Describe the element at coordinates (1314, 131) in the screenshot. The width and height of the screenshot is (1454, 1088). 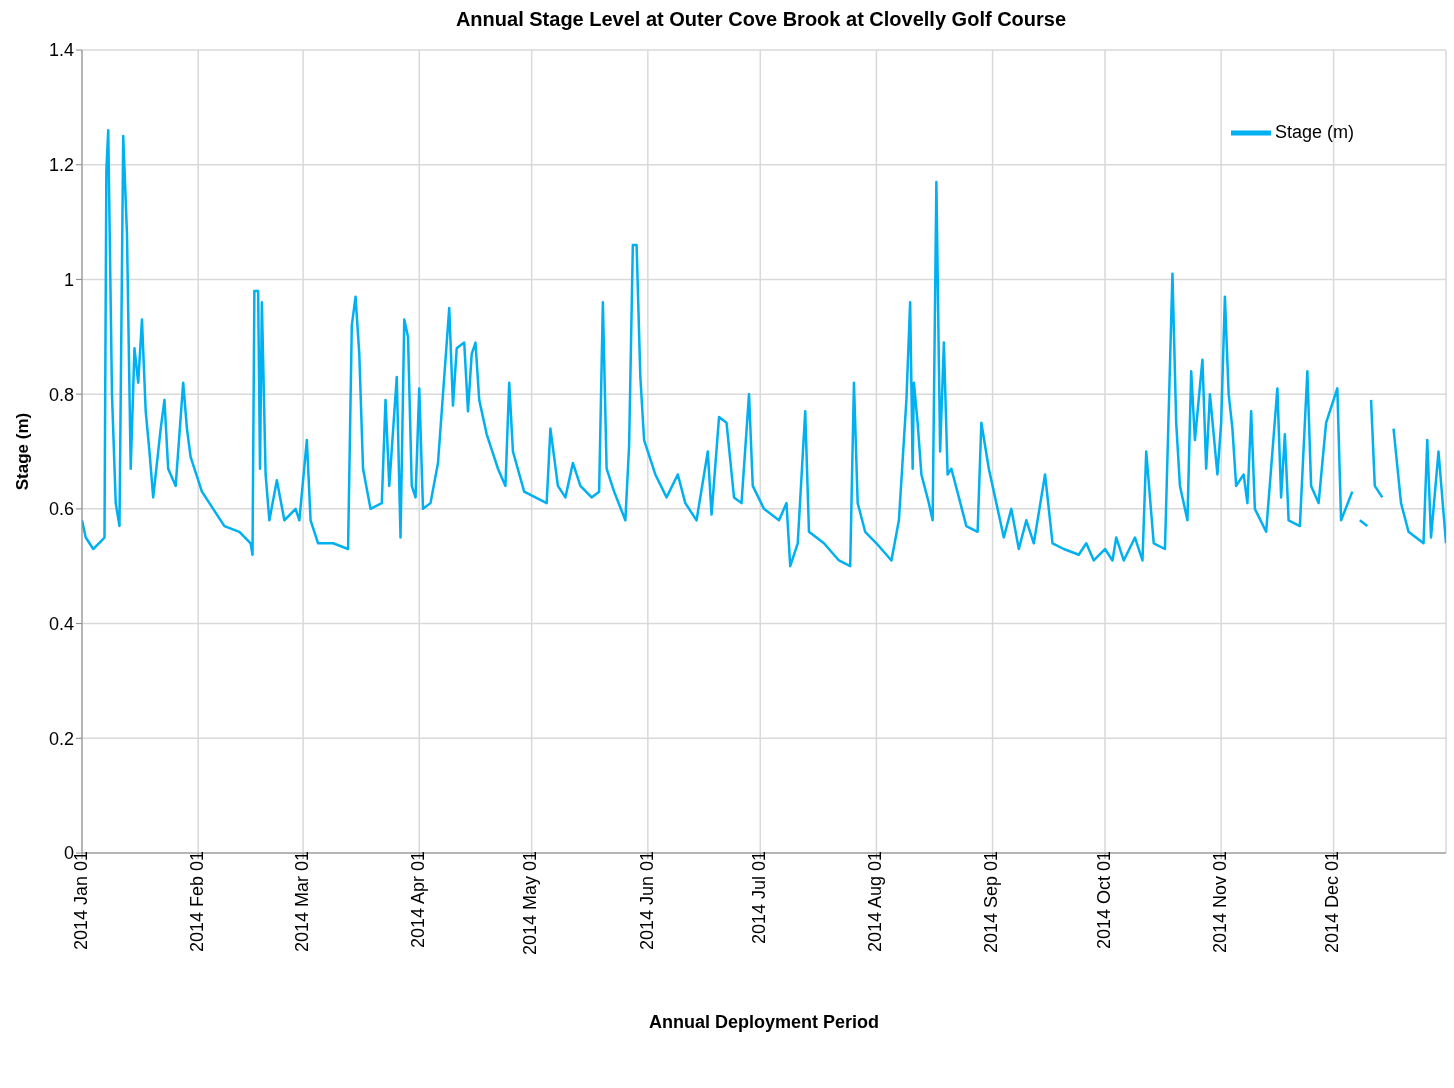
I see `legend-label: Stage (m)` at that location.